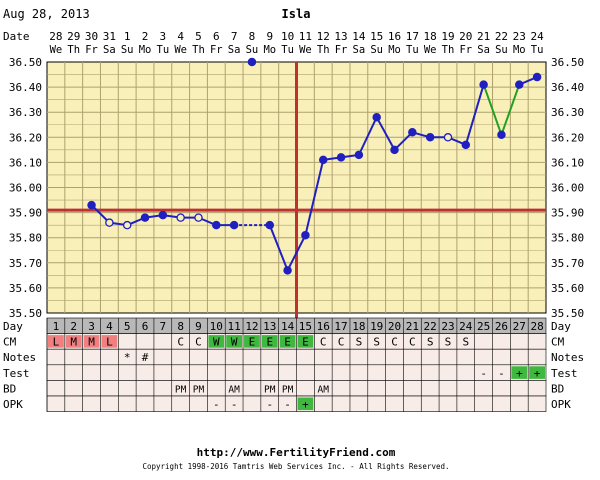 The height and width of the screenshot is (480, 600). Describe the element at coordinates (519, 326) in the screenshot. I see `cell-day: 27` at that location.